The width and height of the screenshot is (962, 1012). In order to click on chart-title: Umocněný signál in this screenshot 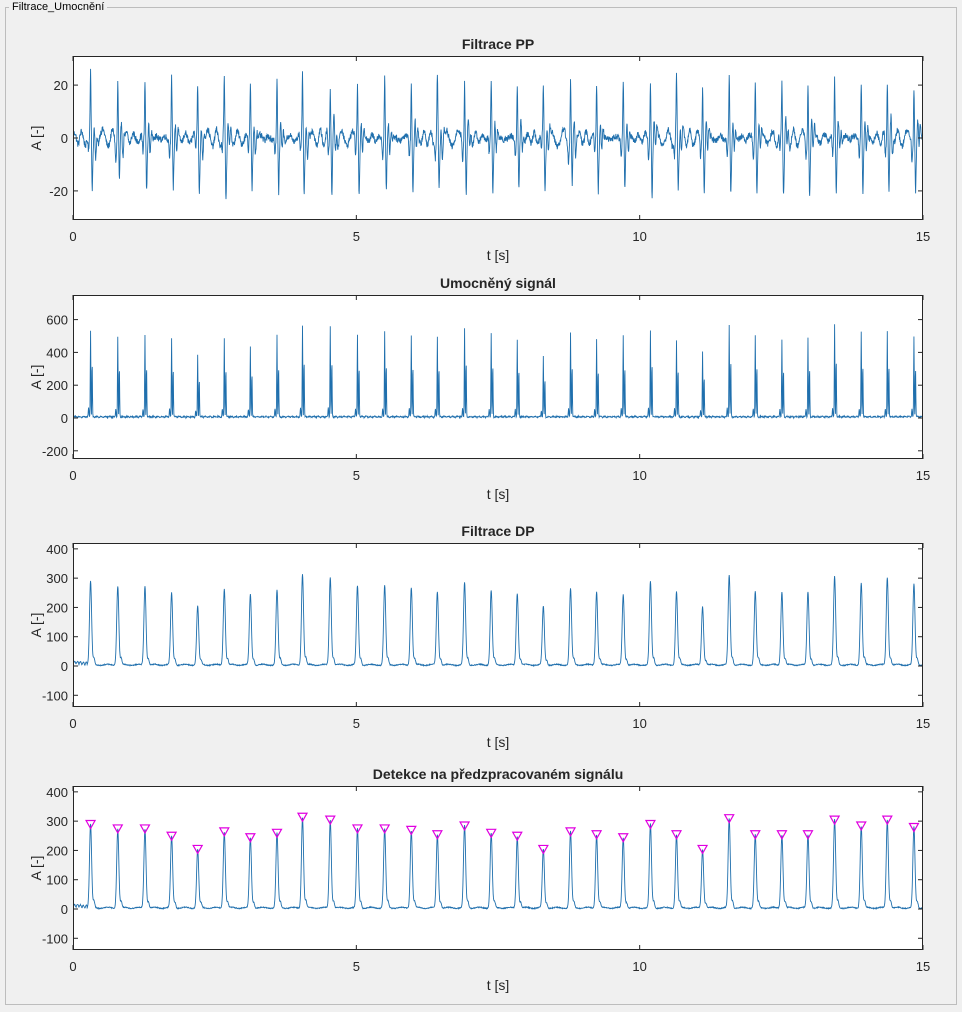, I will do `click(498, 283)`.